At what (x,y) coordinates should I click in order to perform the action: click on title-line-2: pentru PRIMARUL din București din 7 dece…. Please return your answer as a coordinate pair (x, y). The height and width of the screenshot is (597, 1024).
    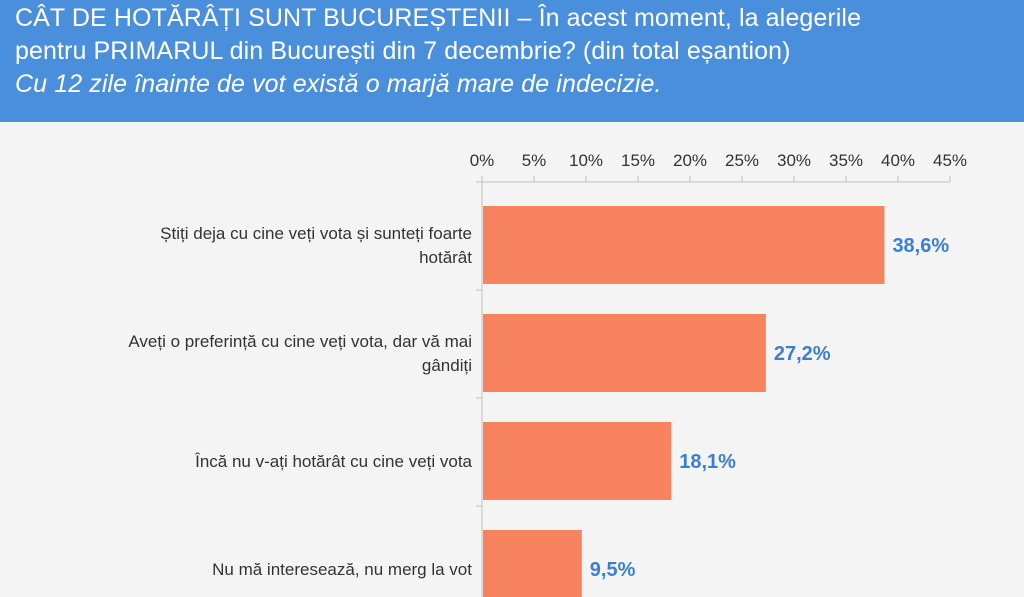
    Looking at the image, I should click on (403, 51).